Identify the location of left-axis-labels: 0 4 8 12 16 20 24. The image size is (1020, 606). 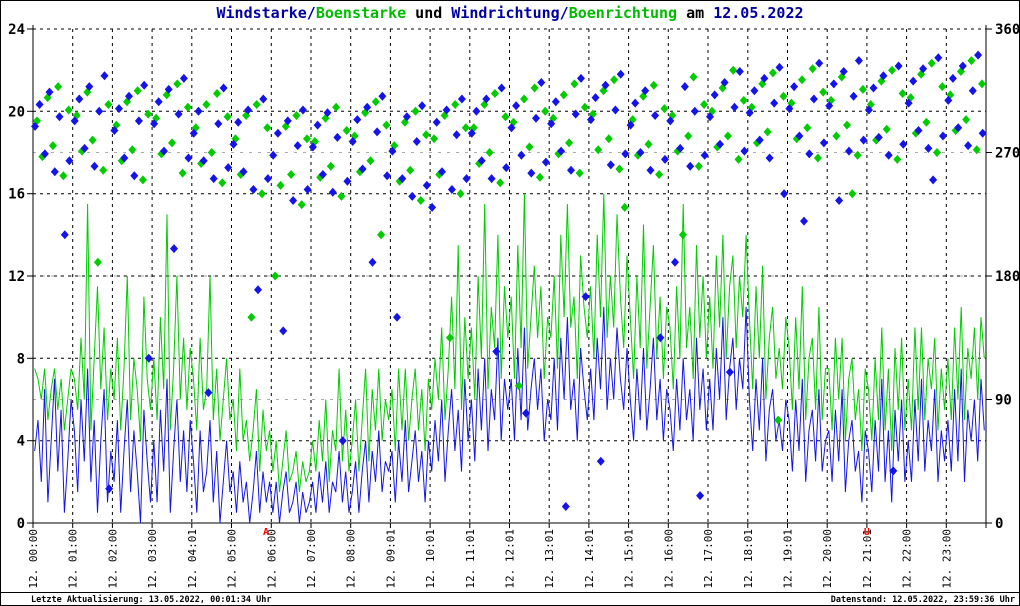
(16, 277).